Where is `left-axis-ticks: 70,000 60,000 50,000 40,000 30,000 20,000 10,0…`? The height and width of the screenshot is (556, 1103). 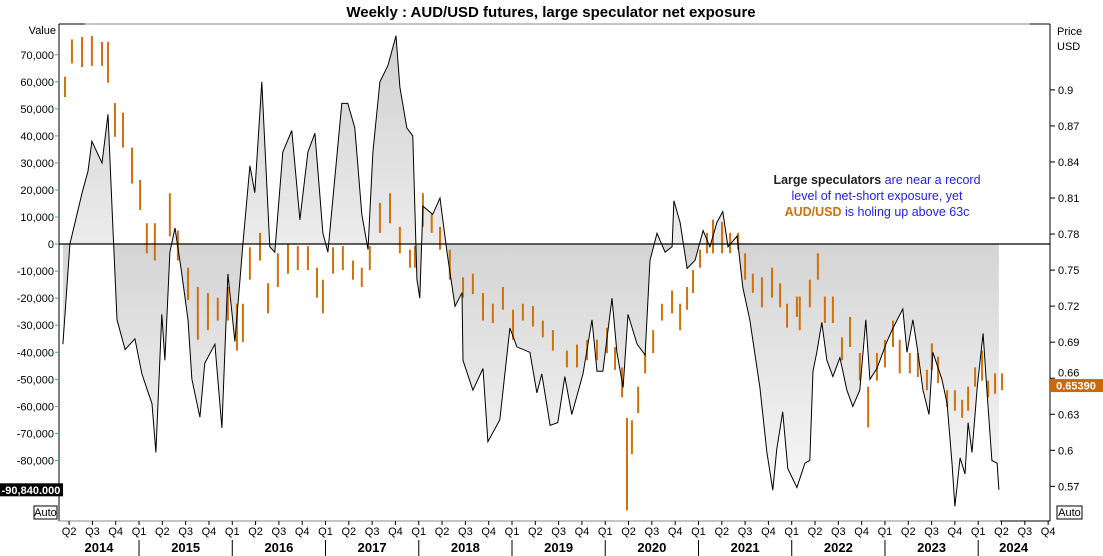 left-axis-ticks: 70,000 60,000 50,000 40,000 30,000 20,000 10,0… is located at coordinates (38, 258).